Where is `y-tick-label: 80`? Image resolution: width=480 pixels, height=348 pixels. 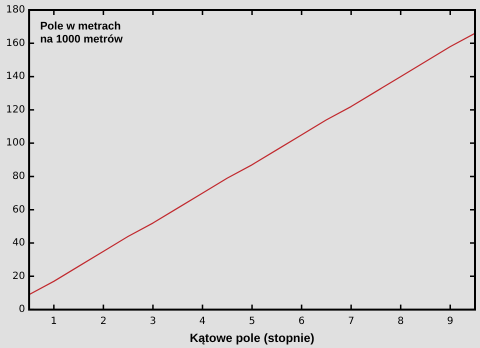
y-tick-label: 80 is located at coordinates (19, 176).